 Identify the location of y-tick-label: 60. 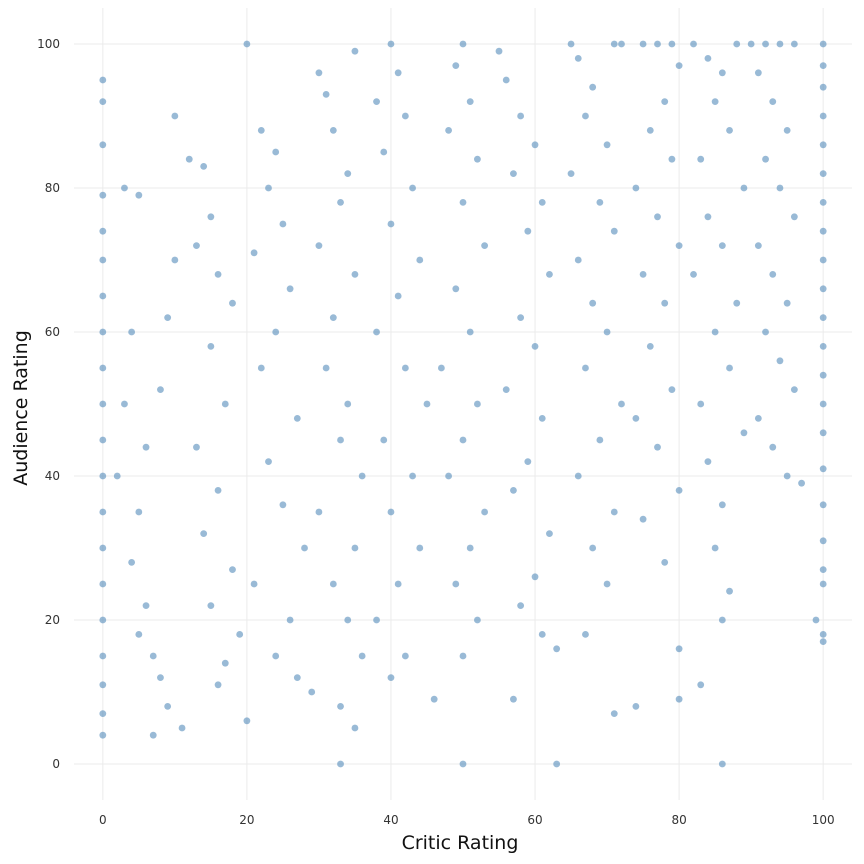
(52, 332).